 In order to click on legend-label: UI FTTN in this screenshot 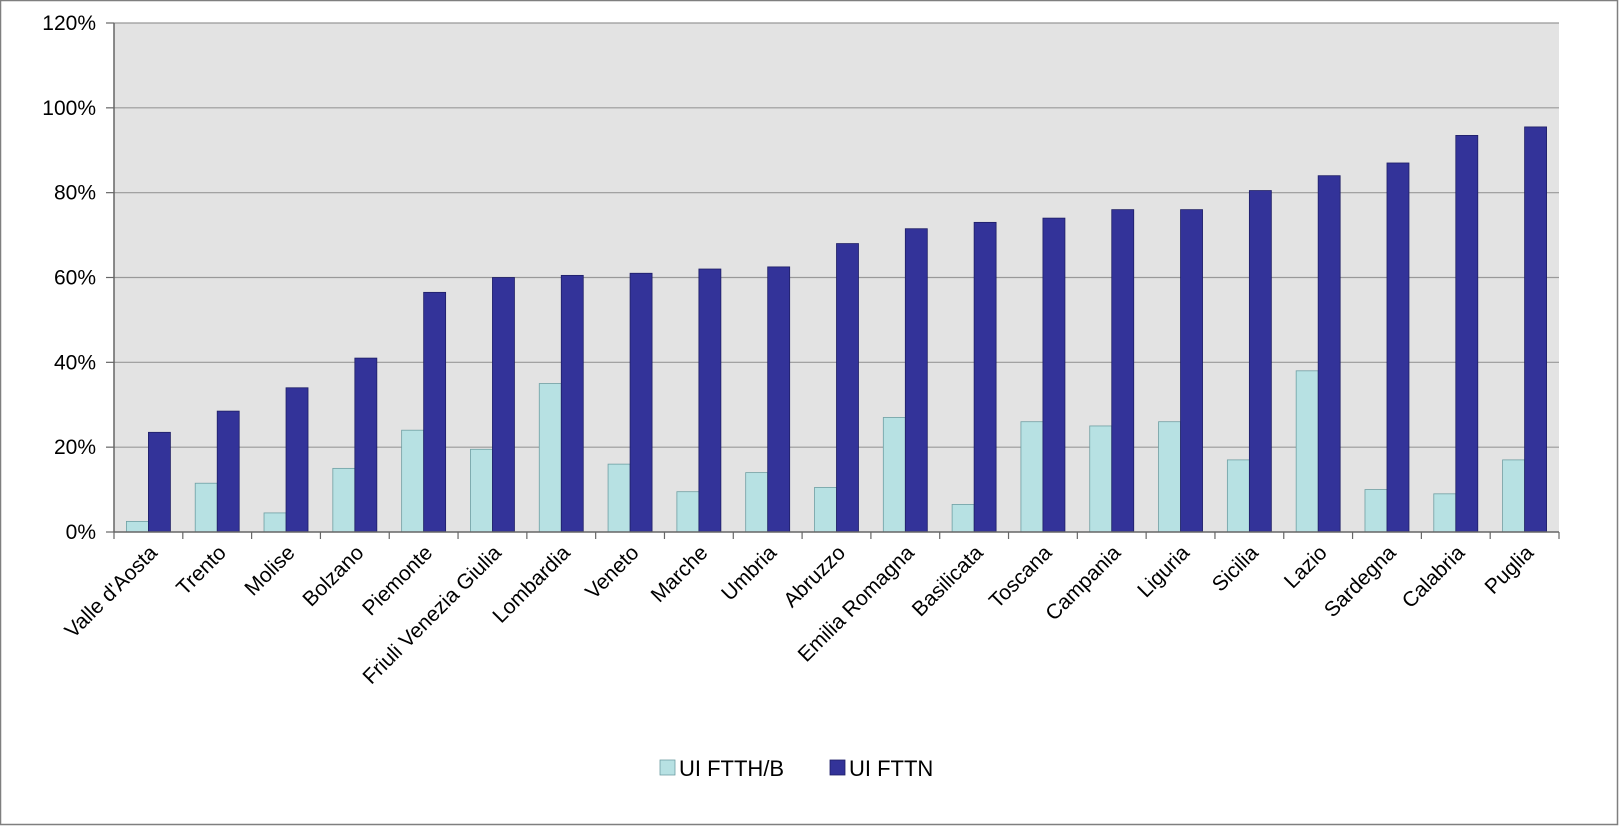, I will do `click(891, 768)`.